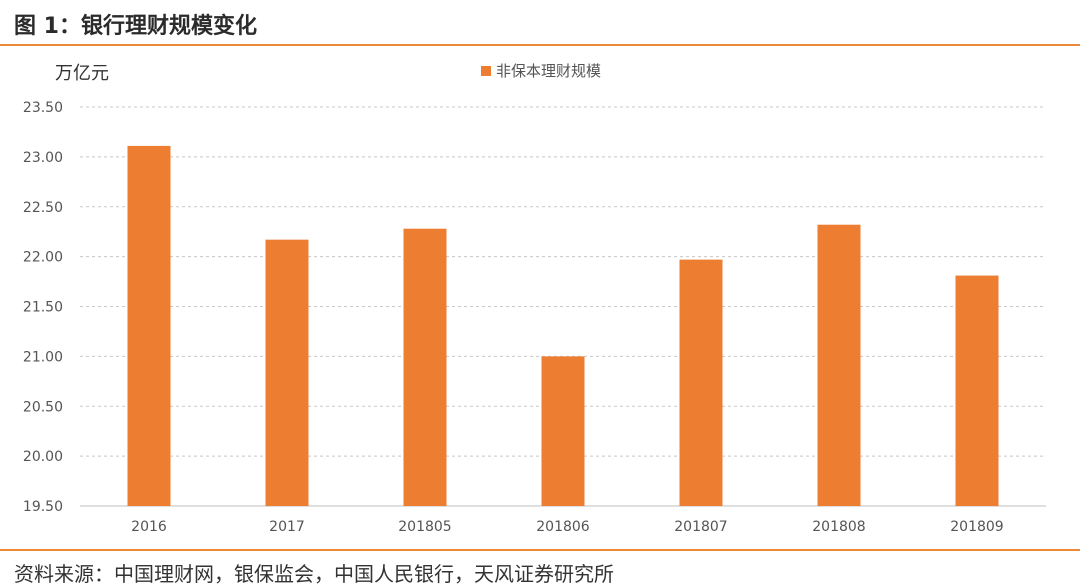 This screenshot has width=1080, height=587. What do you see at coordinates (838, 527) in the screenshot?
I see `x-tick-label: 201808` at bounding box center [838, 527].